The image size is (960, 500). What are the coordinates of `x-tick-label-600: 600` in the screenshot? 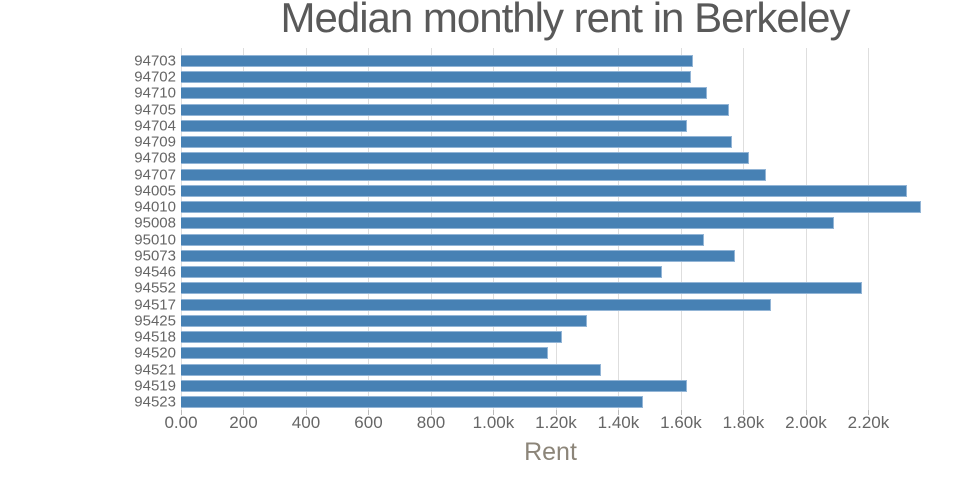 It's located at (368, 422).